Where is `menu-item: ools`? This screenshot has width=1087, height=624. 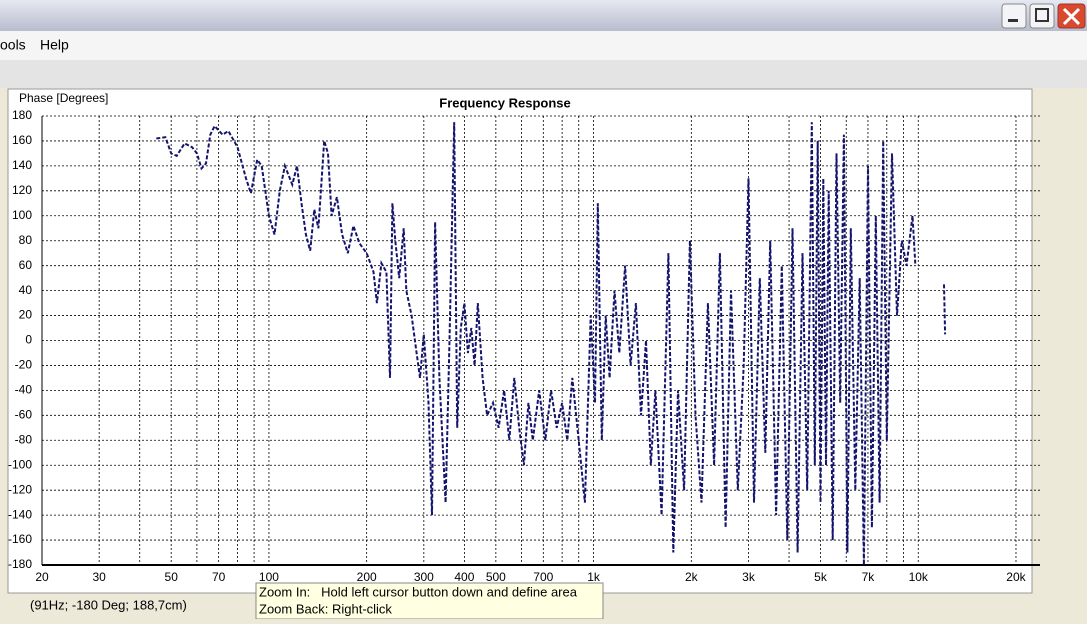 menu-item: ools is located at coordinates (13, 45).